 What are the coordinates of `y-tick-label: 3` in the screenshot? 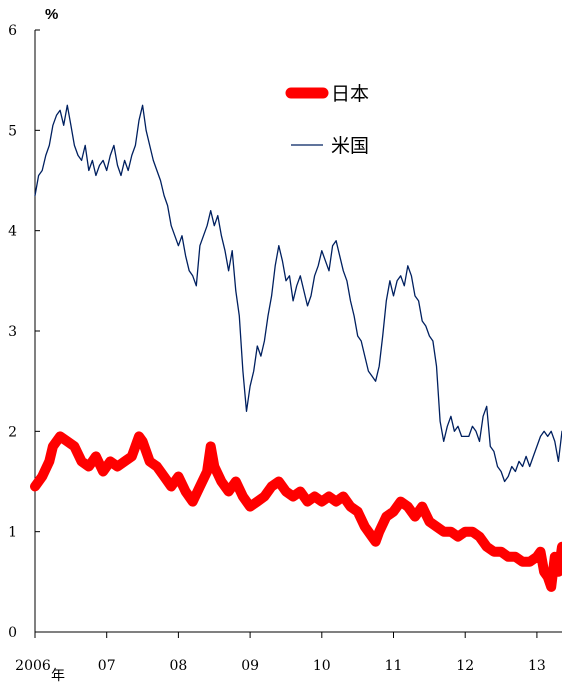 It's located at (12, 332).